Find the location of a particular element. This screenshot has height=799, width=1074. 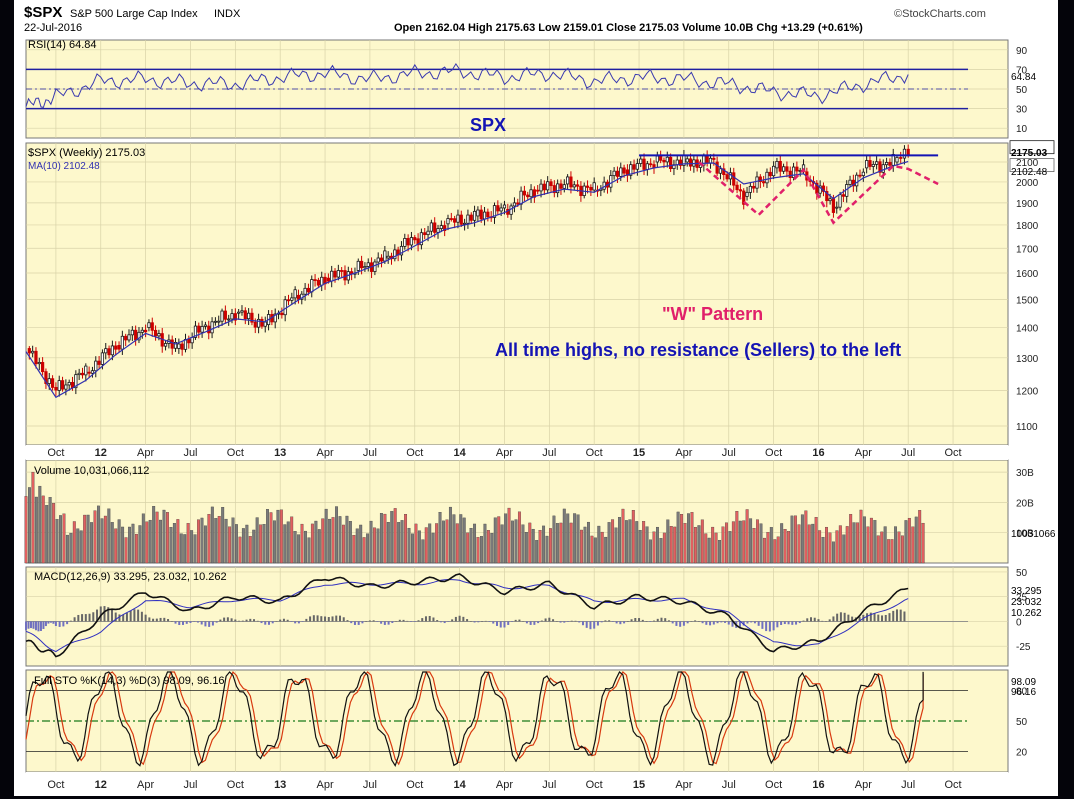

x-tick-label: Jul is located at coordinates (370, 453).